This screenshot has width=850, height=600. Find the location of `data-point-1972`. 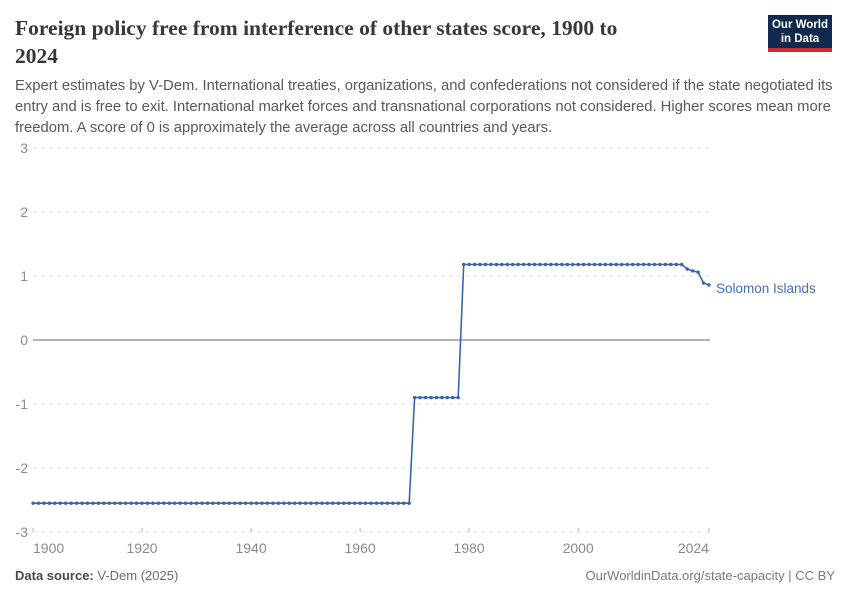

data-point-1972 is located at coordinates (425, 397).